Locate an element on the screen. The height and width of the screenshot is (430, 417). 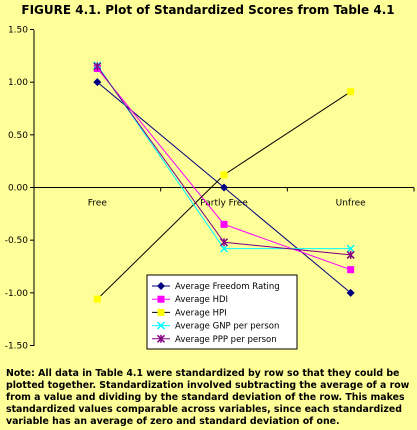
legend-label: Average Freedom Rating is located at coordinates (227, 287).